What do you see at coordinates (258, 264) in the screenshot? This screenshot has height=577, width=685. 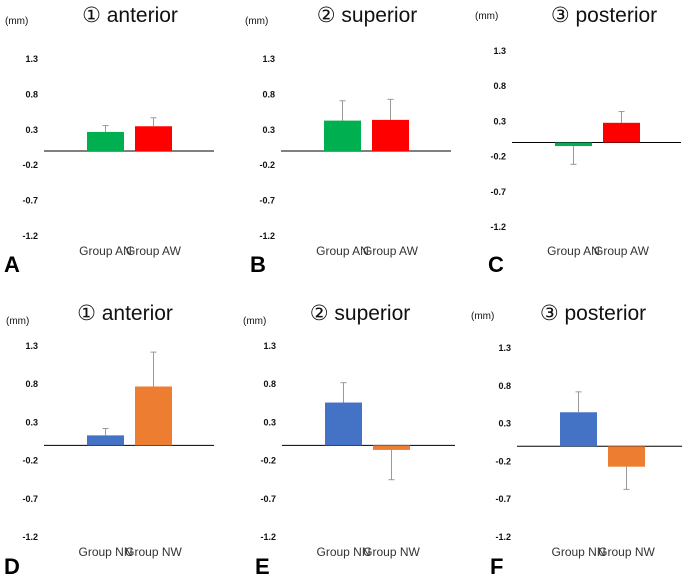 I see `panel-letter-b: B` at bounding box center [258, 264].